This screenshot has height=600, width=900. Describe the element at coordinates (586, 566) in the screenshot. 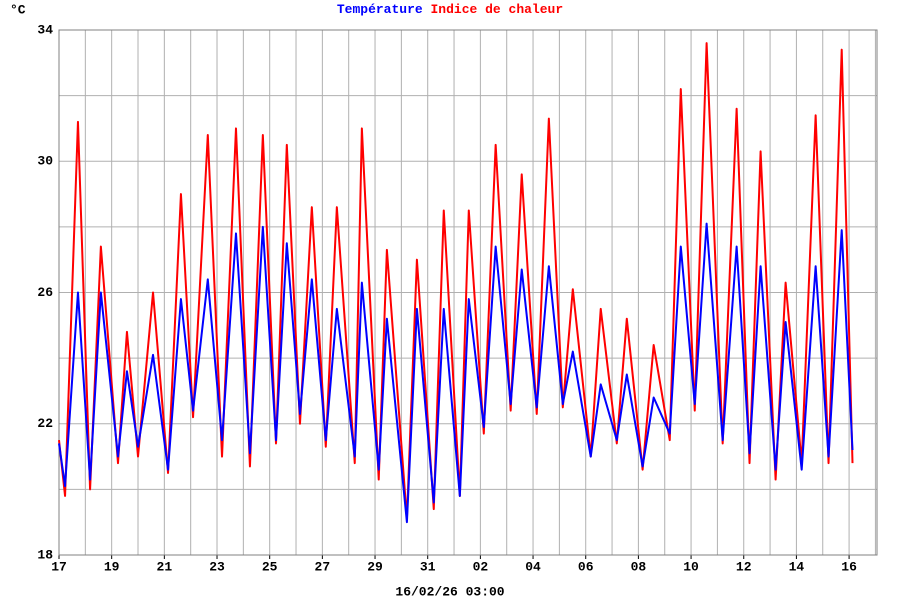

I see `x-tick-label: 06` at that location.